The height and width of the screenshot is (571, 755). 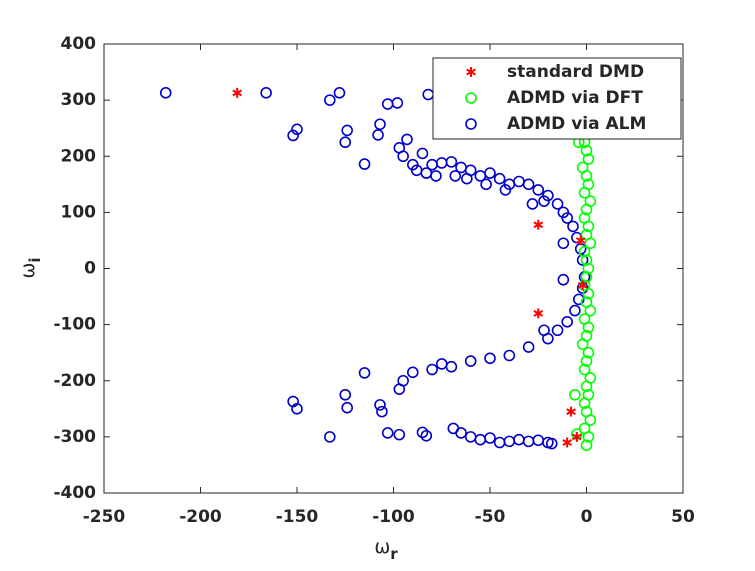 What do you see at coordinates (74, 437) in the screenshot?
I see `y-tick-label: -300` at bounding box center [74, 437].